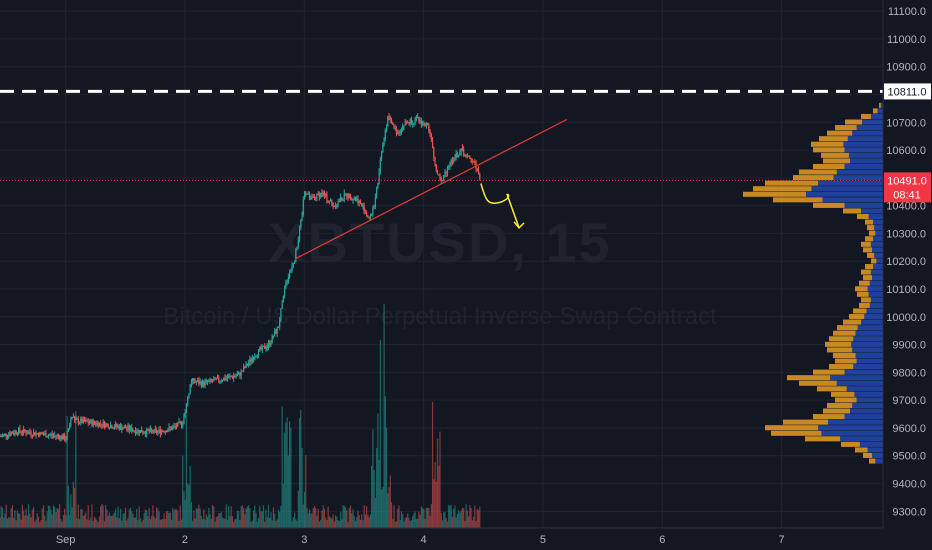 This screenshot has height=550, width=932. What do you see at coordinates (500, 206) in the screenshot?
I see `projection-arrow` at bounding box center [500, 206].